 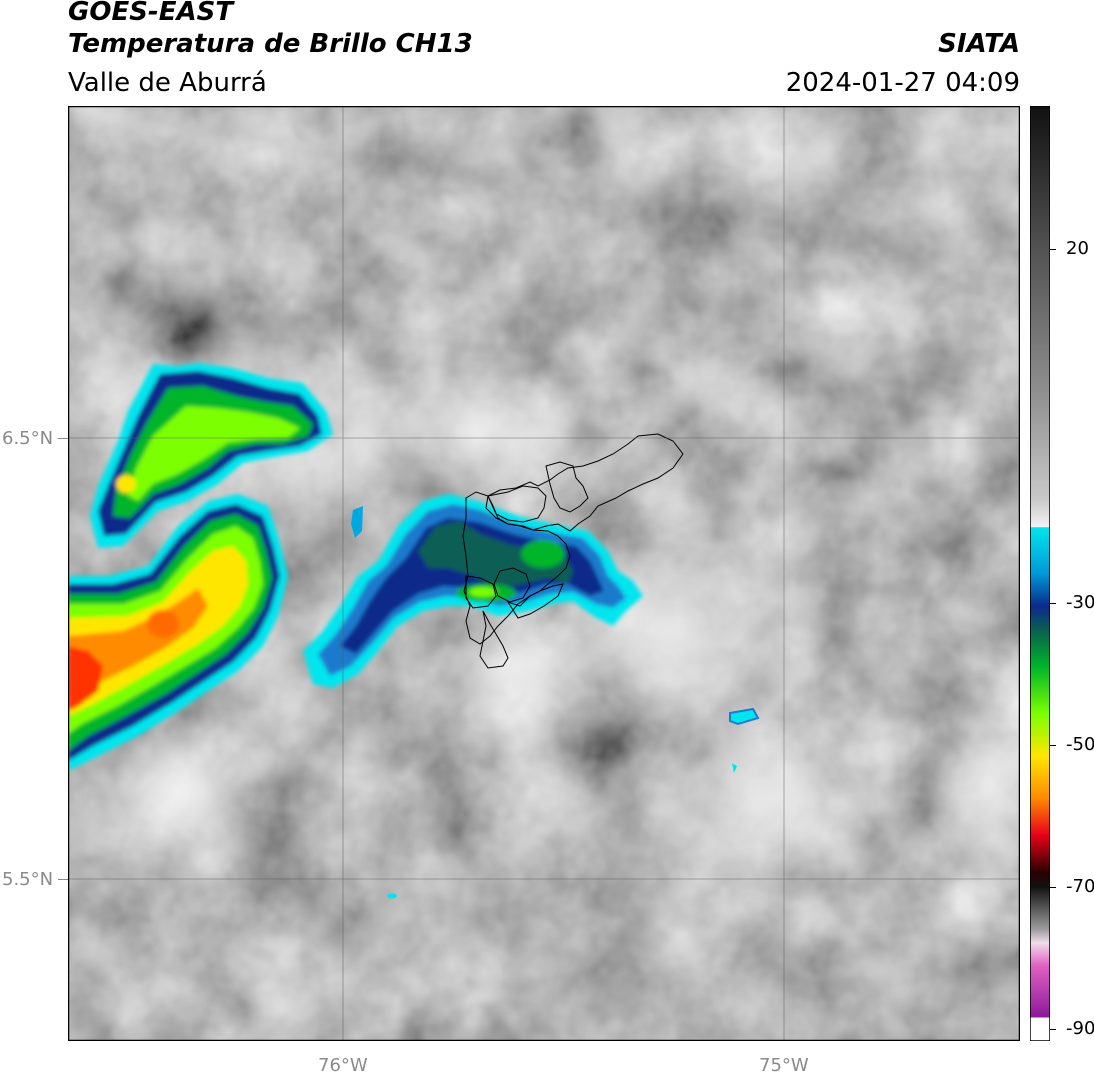 What do you see at coordinates (343, 1065) in the screenshot?
I see `lon-label-76w: 76°W` at bounding box center [343, 1065].